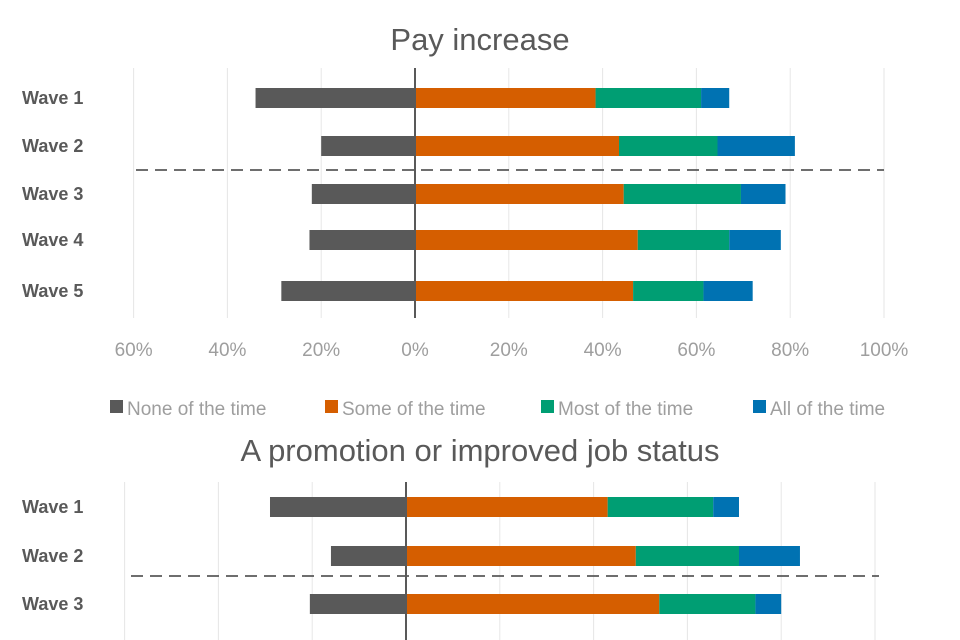 This screenshot has width=960, height=640. I want to click on chart1-category-label-1: Wave 1, so click(52, 98).